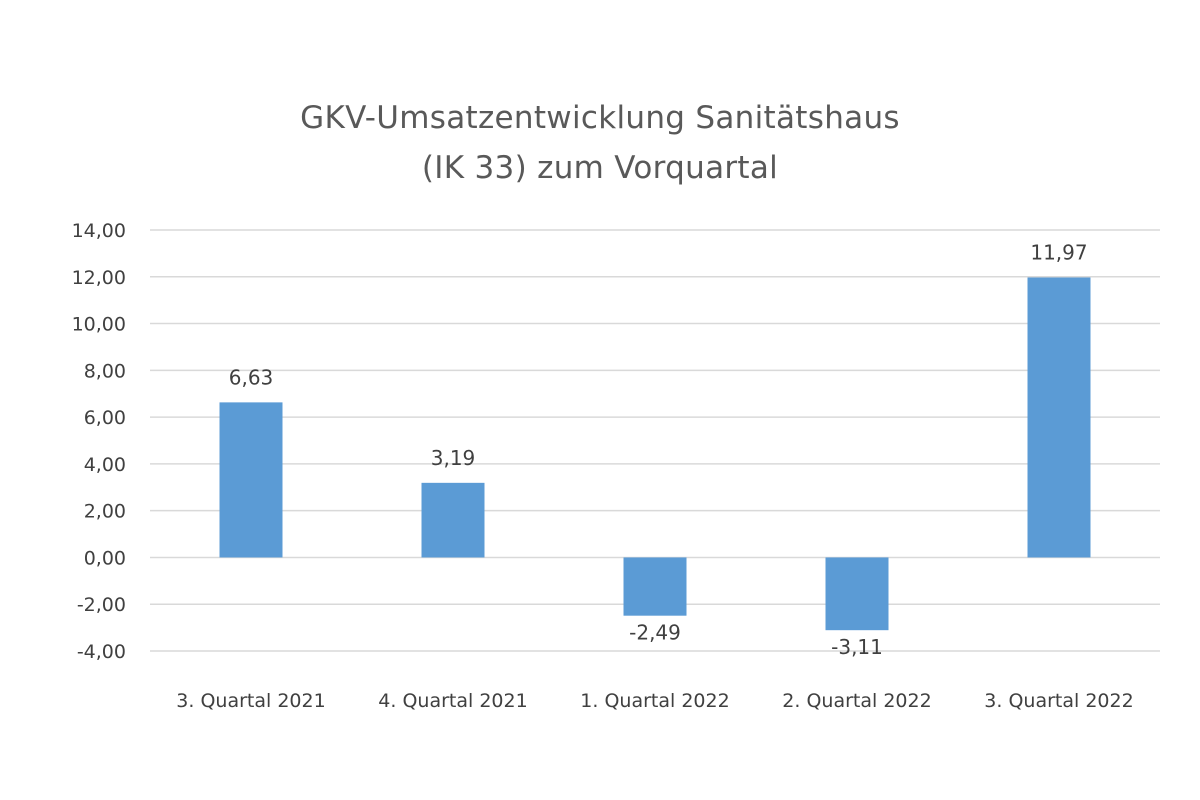 The image size is (1200, 800). Describe the element at coordinates (251, 377) in the screenshot. I see `data-label: 6,63` at that location.